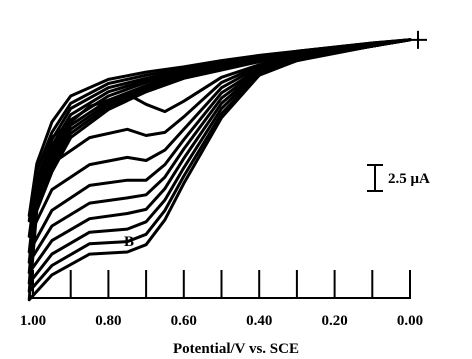  Describe the element at coordinates (221, 321) in the screenshot. I see `x-axis-tick-labels: 1.00 0.80 0.60 0.40 0.20 0.00` at that location.